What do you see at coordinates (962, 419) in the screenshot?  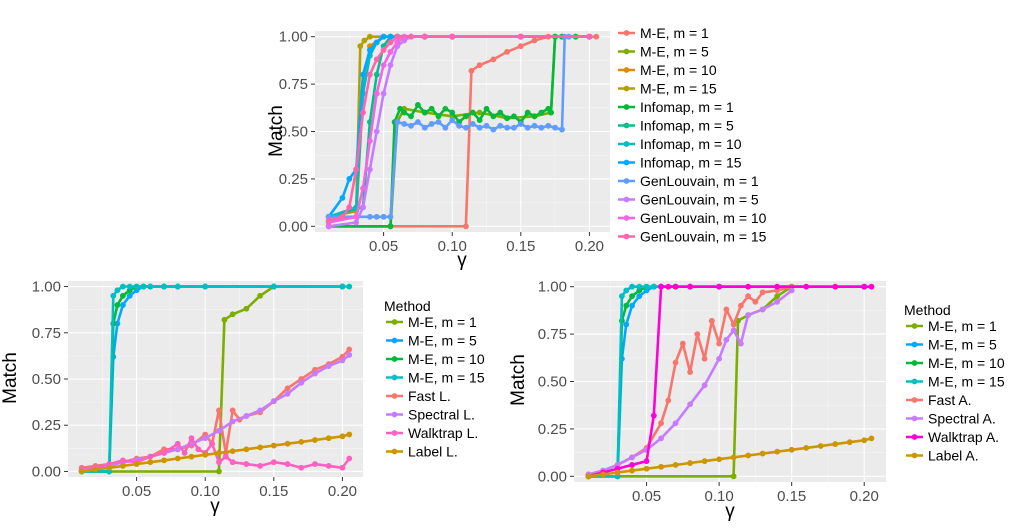 I see `legend-label: Spectral A.` at bounding box center [962, 419].